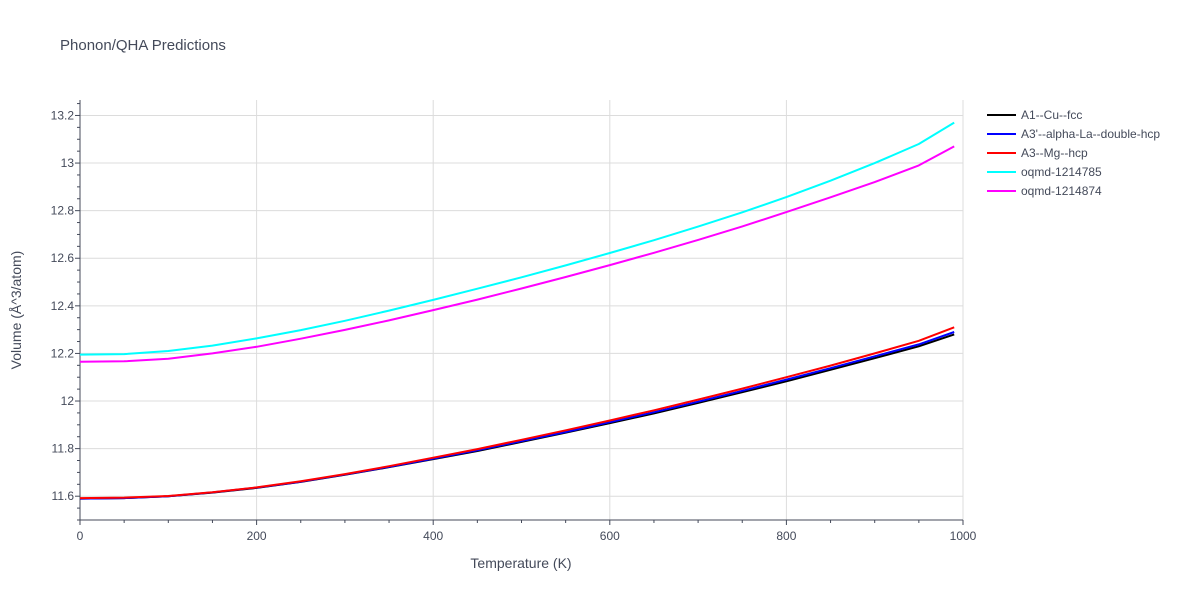  I want to click on legend-item-label: oqmd-1214785, so click(1061, 172).